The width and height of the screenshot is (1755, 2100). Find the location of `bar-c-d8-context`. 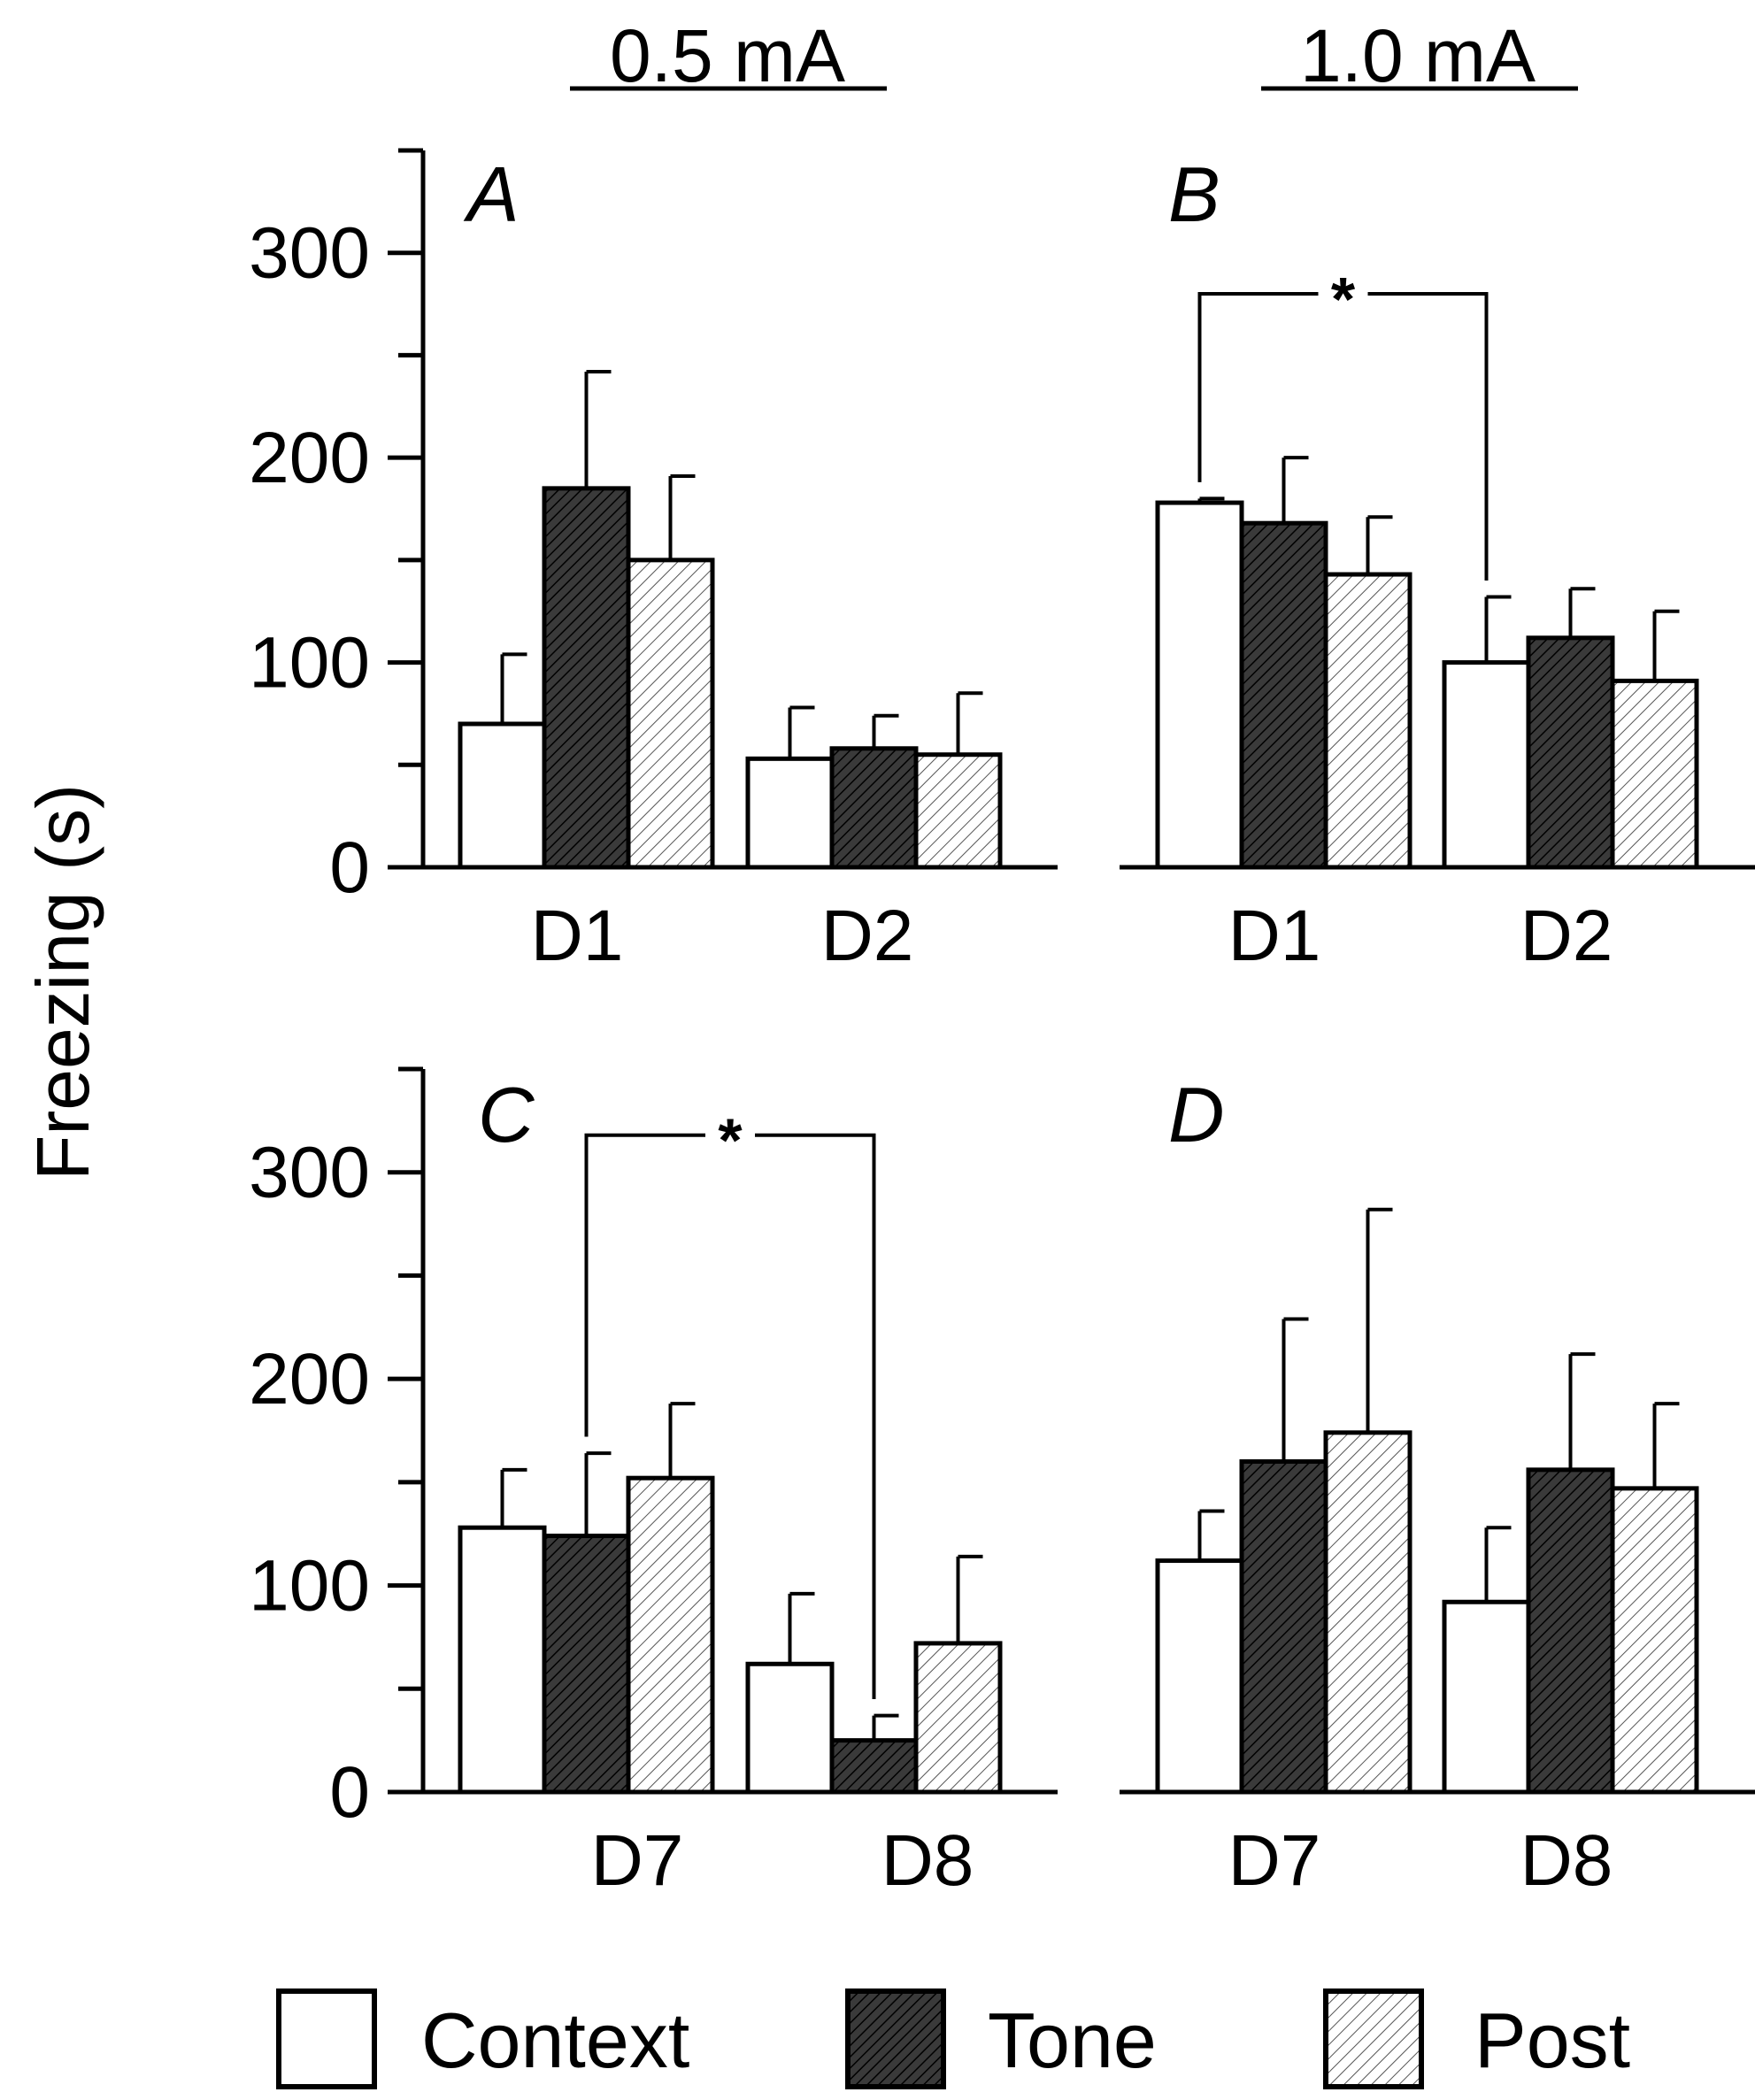

bar-c-d8-context is located at coordinates (790, 1728).